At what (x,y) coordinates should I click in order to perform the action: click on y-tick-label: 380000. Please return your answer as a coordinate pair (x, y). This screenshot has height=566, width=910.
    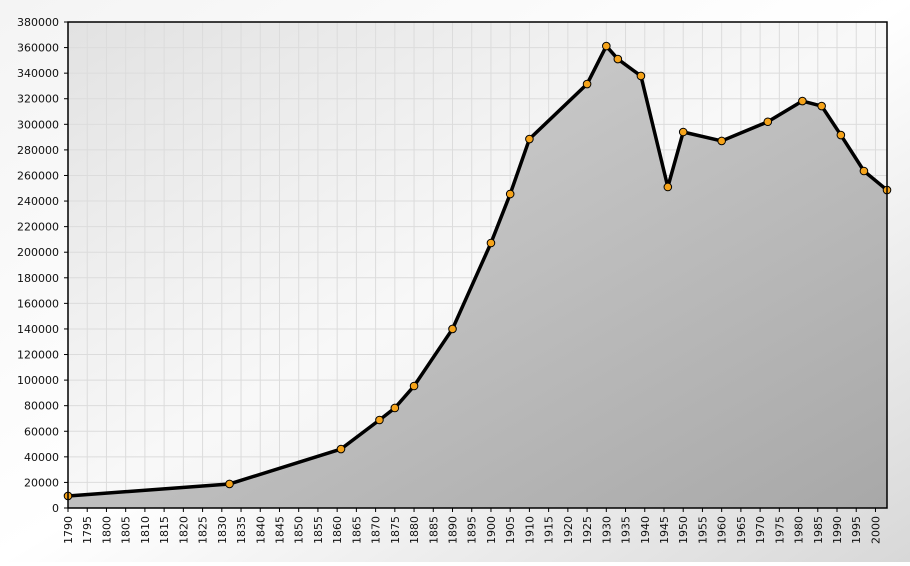
    Looking at the image, I should click on (38, 22).